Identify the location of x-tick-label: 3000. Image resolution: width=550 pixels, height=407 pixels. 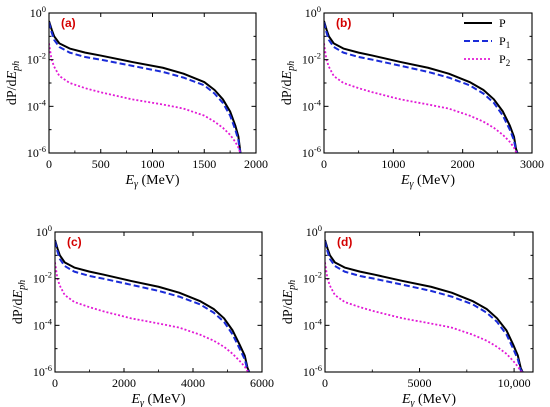
(532, 164).